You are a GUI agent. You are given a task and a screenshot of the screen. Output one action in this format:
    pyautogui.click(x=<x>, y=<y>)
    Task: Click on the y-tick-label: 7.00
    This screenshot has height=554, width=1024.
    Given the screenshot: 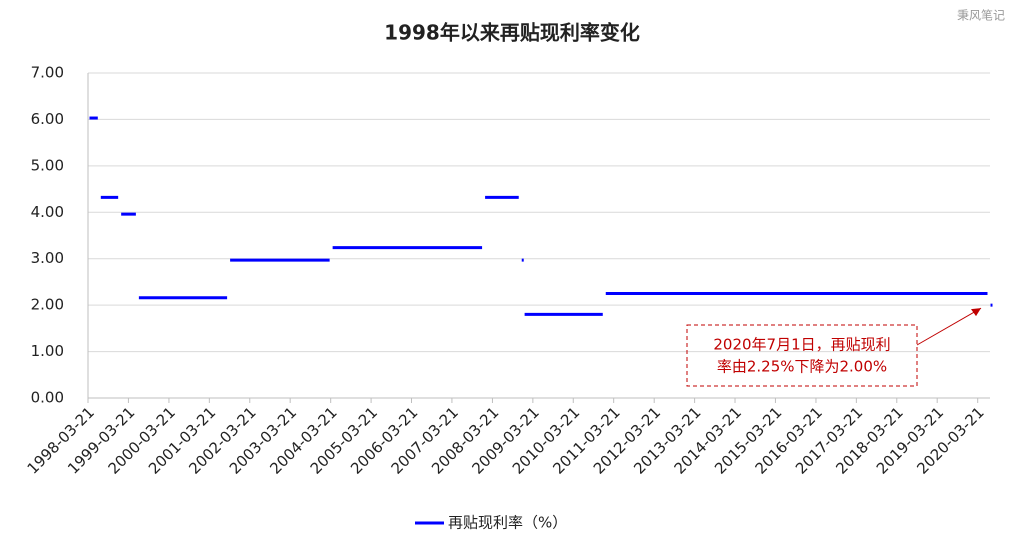 What is the action you would take?
    pyautogui.click(x=47, y=73)
    